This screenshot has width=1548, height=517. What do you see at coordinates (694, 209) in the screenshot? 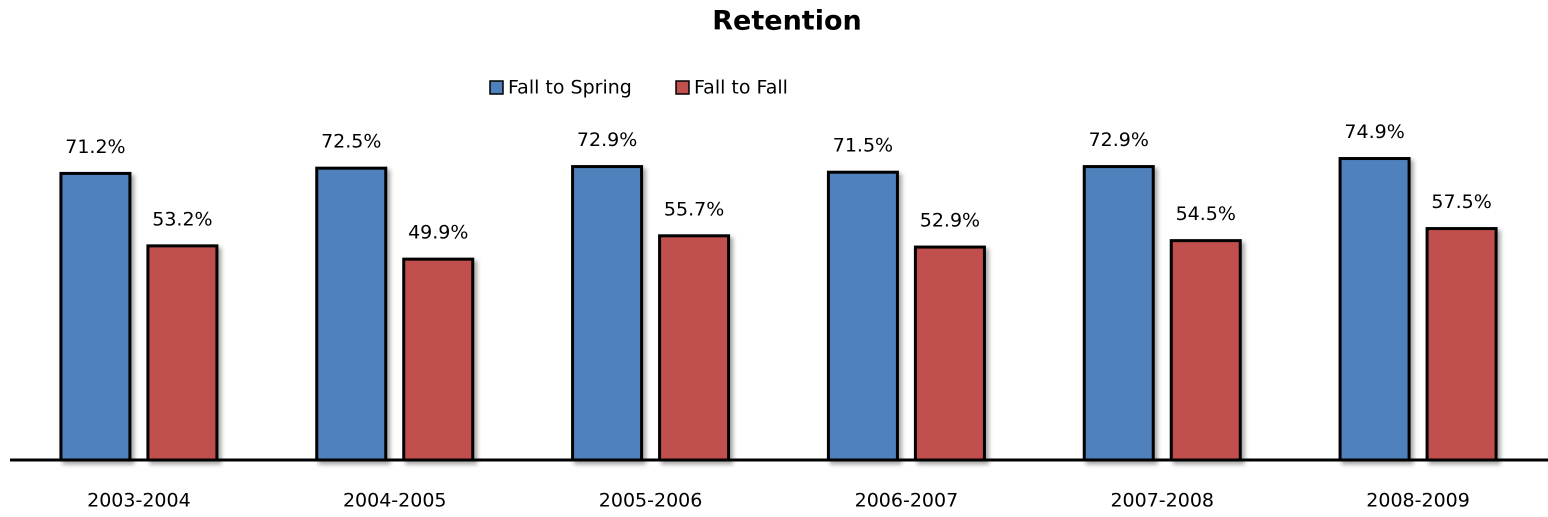
I see `data-label: 55.7%` at bounding box center [694, 209].